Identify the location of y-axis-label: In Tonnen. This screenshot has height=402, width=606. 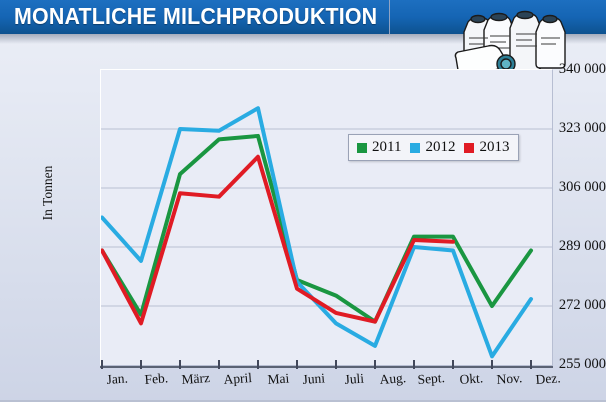
(47, 193).